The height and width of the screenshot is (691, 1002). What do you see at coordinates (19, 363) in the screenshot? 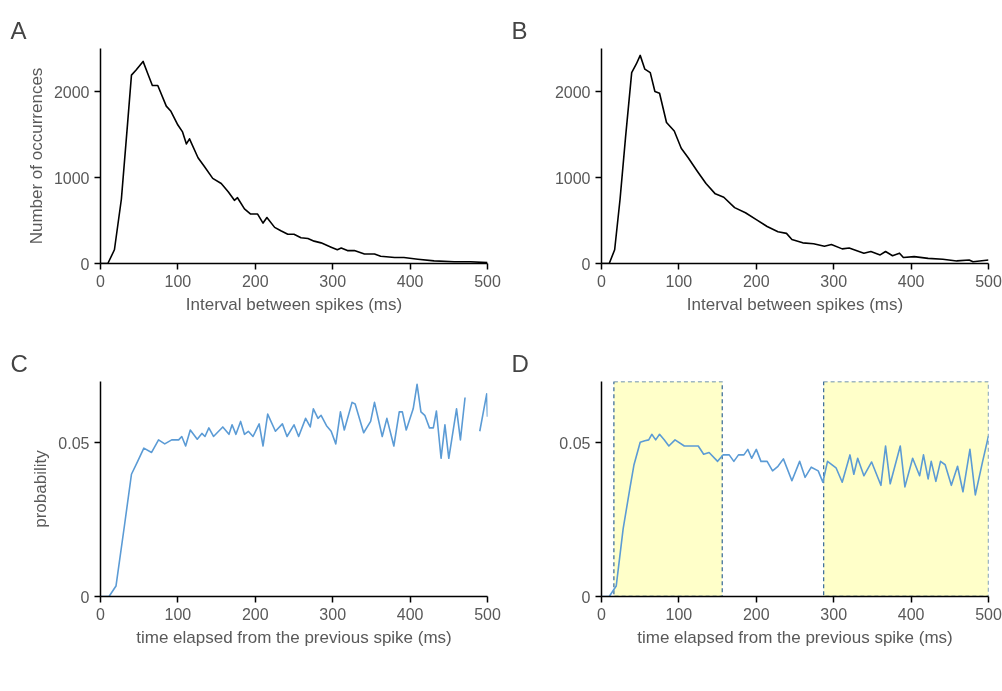
I see `chart-title: C` at bounding box center [19, 363].